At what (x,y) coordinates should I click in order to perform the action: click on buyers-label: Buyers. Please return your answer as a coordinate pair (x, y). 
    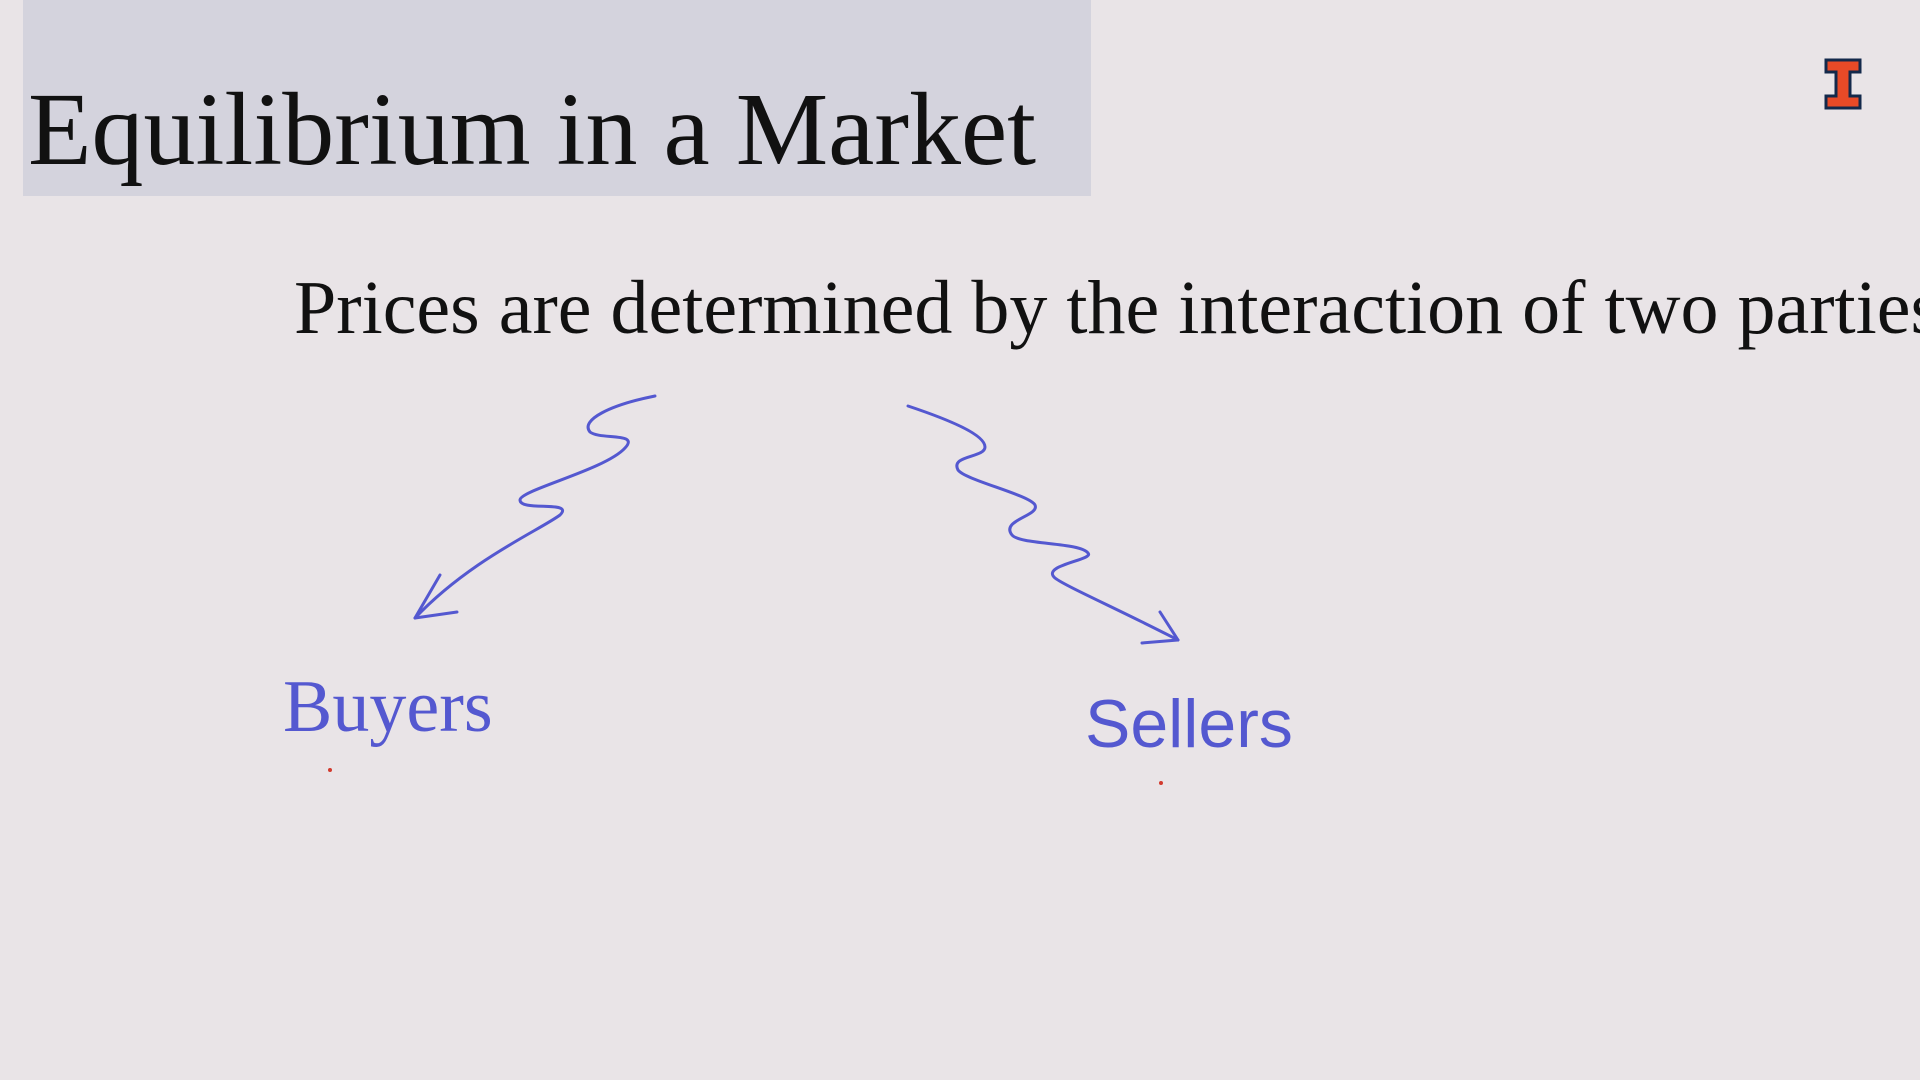
    Looking at the image, I should click on (388, 707).